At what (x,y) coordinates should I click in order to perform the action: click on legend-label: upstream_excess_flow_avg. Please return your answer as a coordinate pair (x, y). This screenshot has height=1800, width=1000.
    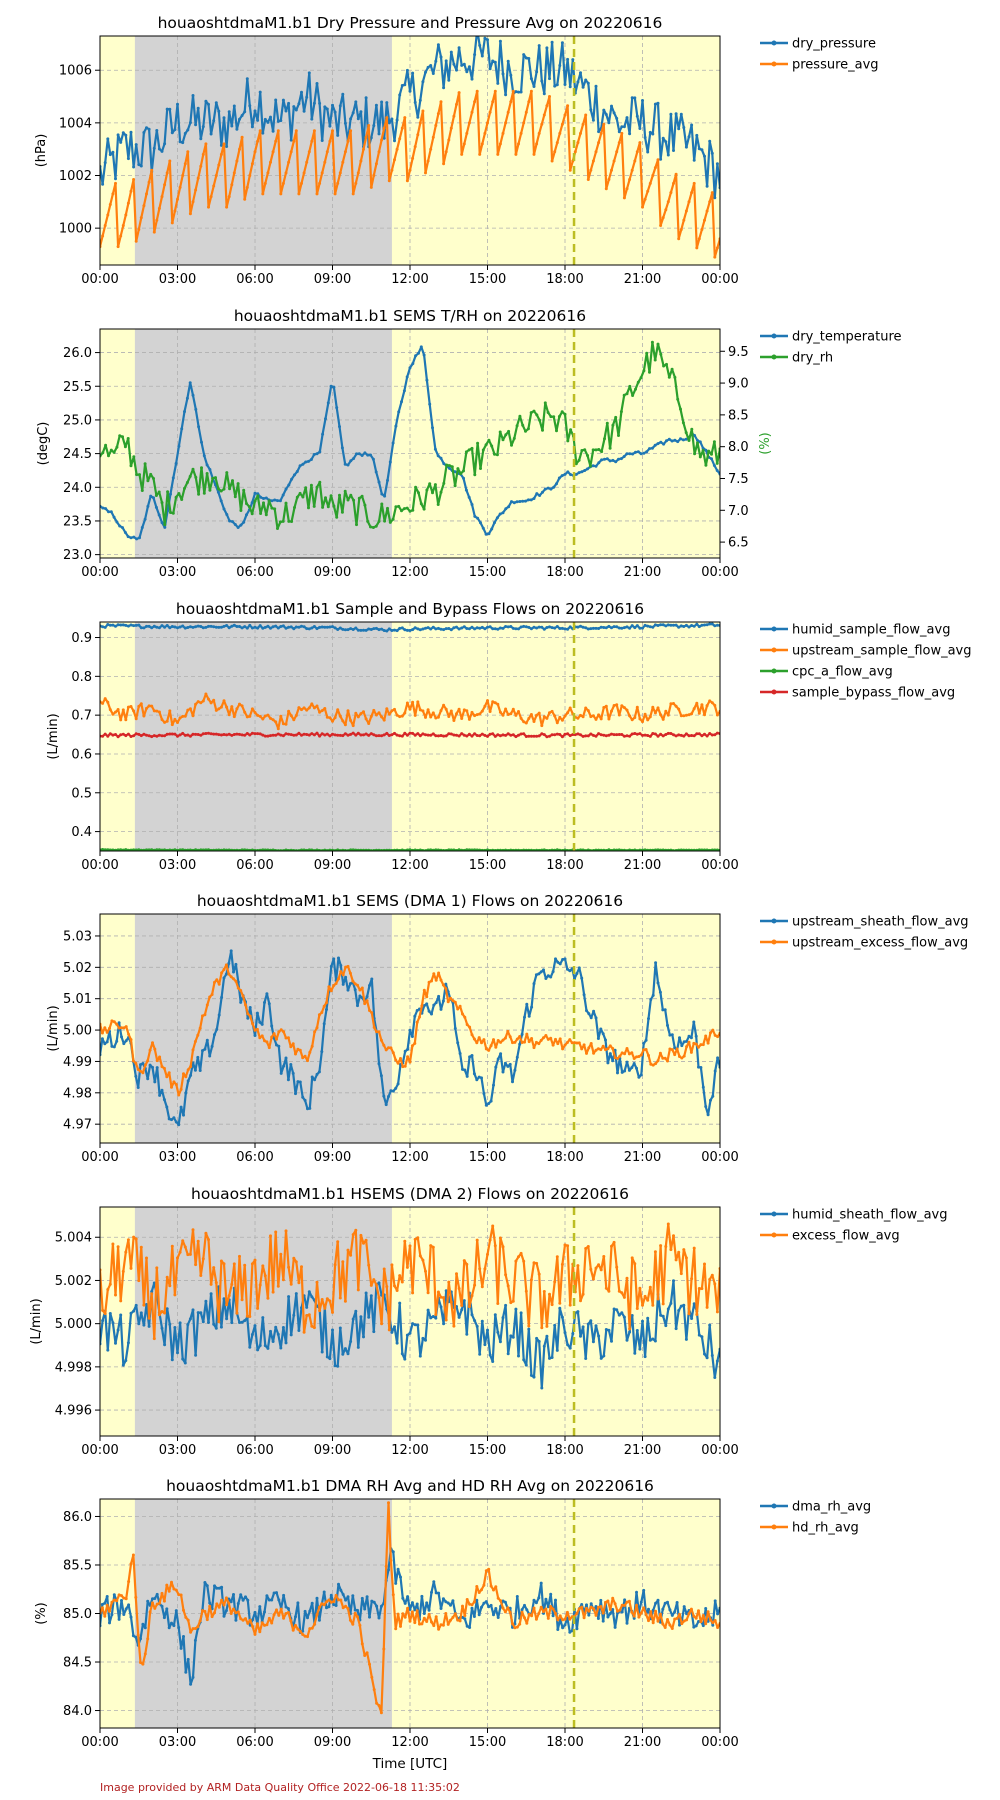
    Looking at the image, I should click on (880, 943).